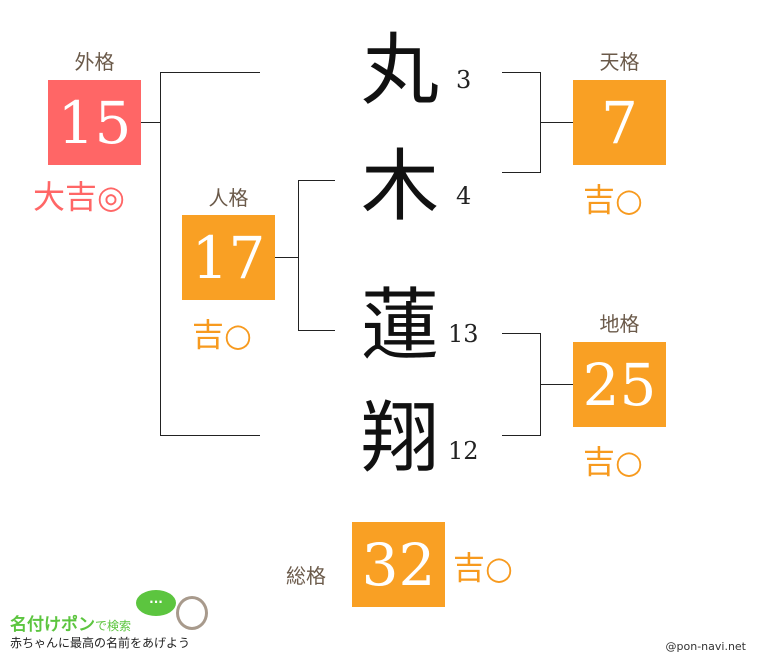 The width and height of the screenshot is (760, 670). What do you see at coordinates (483, 568) in the screenshot?
I see `soukaku-rating: 吉○` at bounding box center [483, 568].